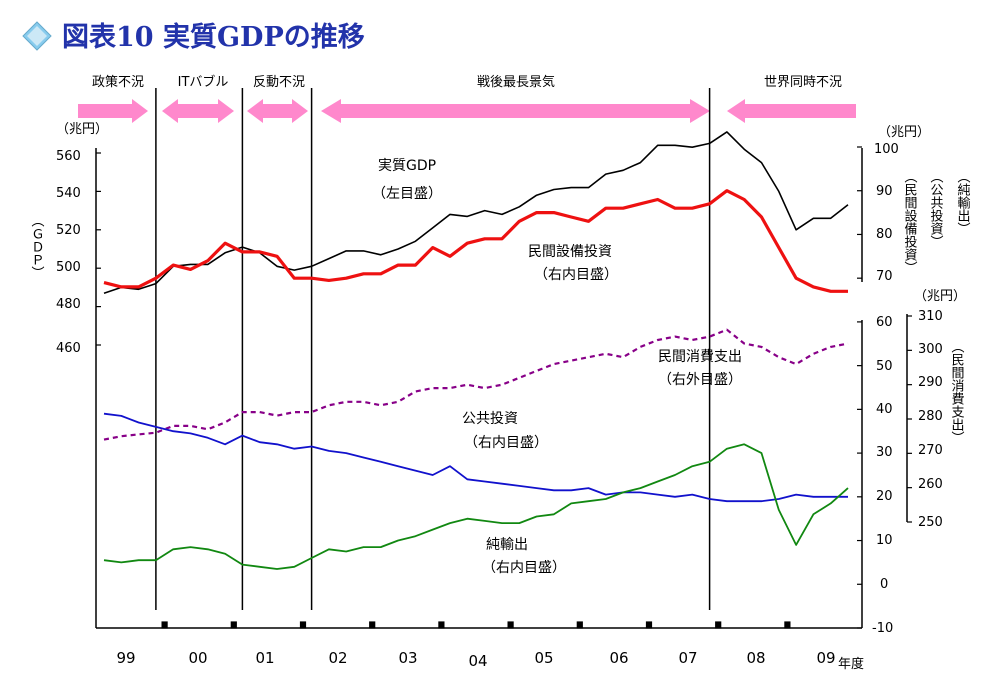 Image resolution: width=982 pixels, height=697 pixels. I want to click on x-axis-unit: 年度, so click(851, 664).